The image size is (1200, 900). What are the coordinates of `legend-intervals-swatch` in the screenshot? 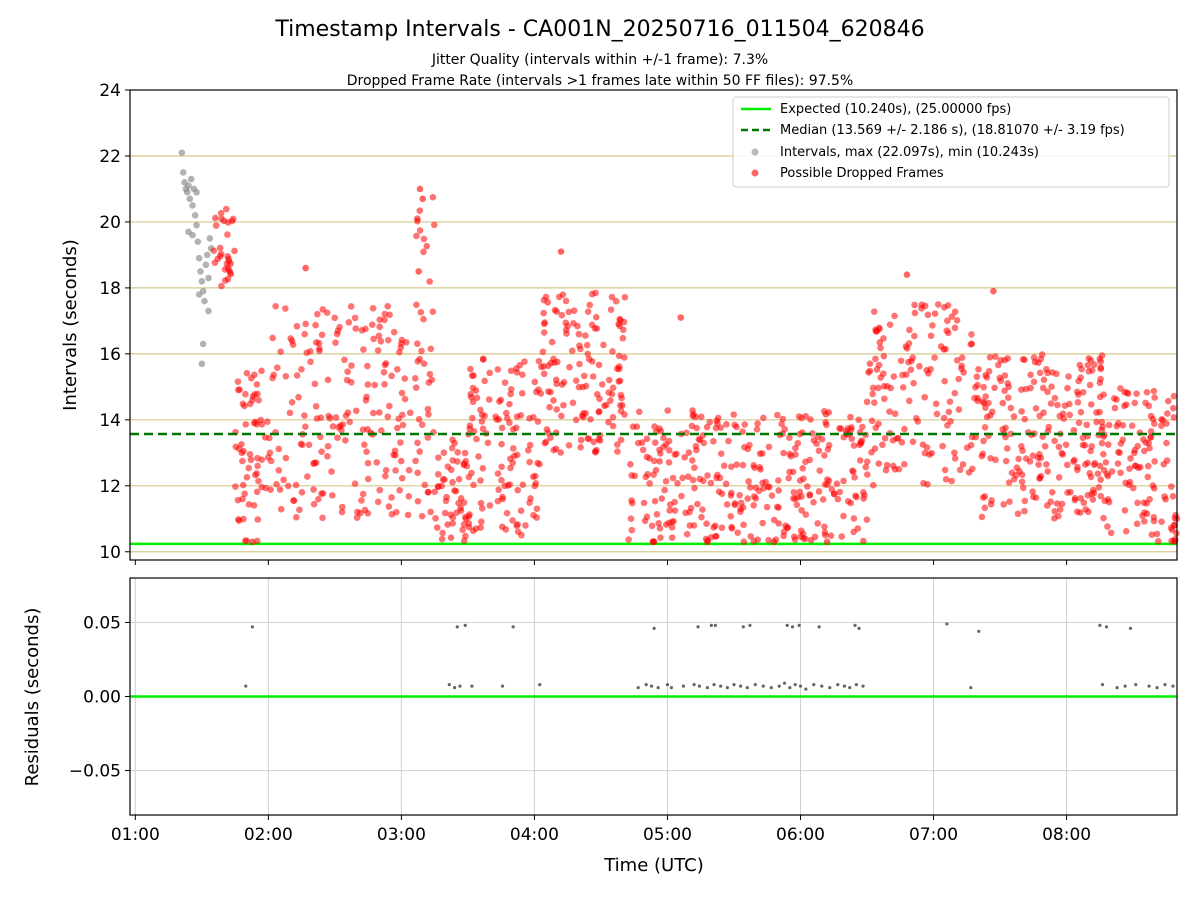 It's located at (755, 152).